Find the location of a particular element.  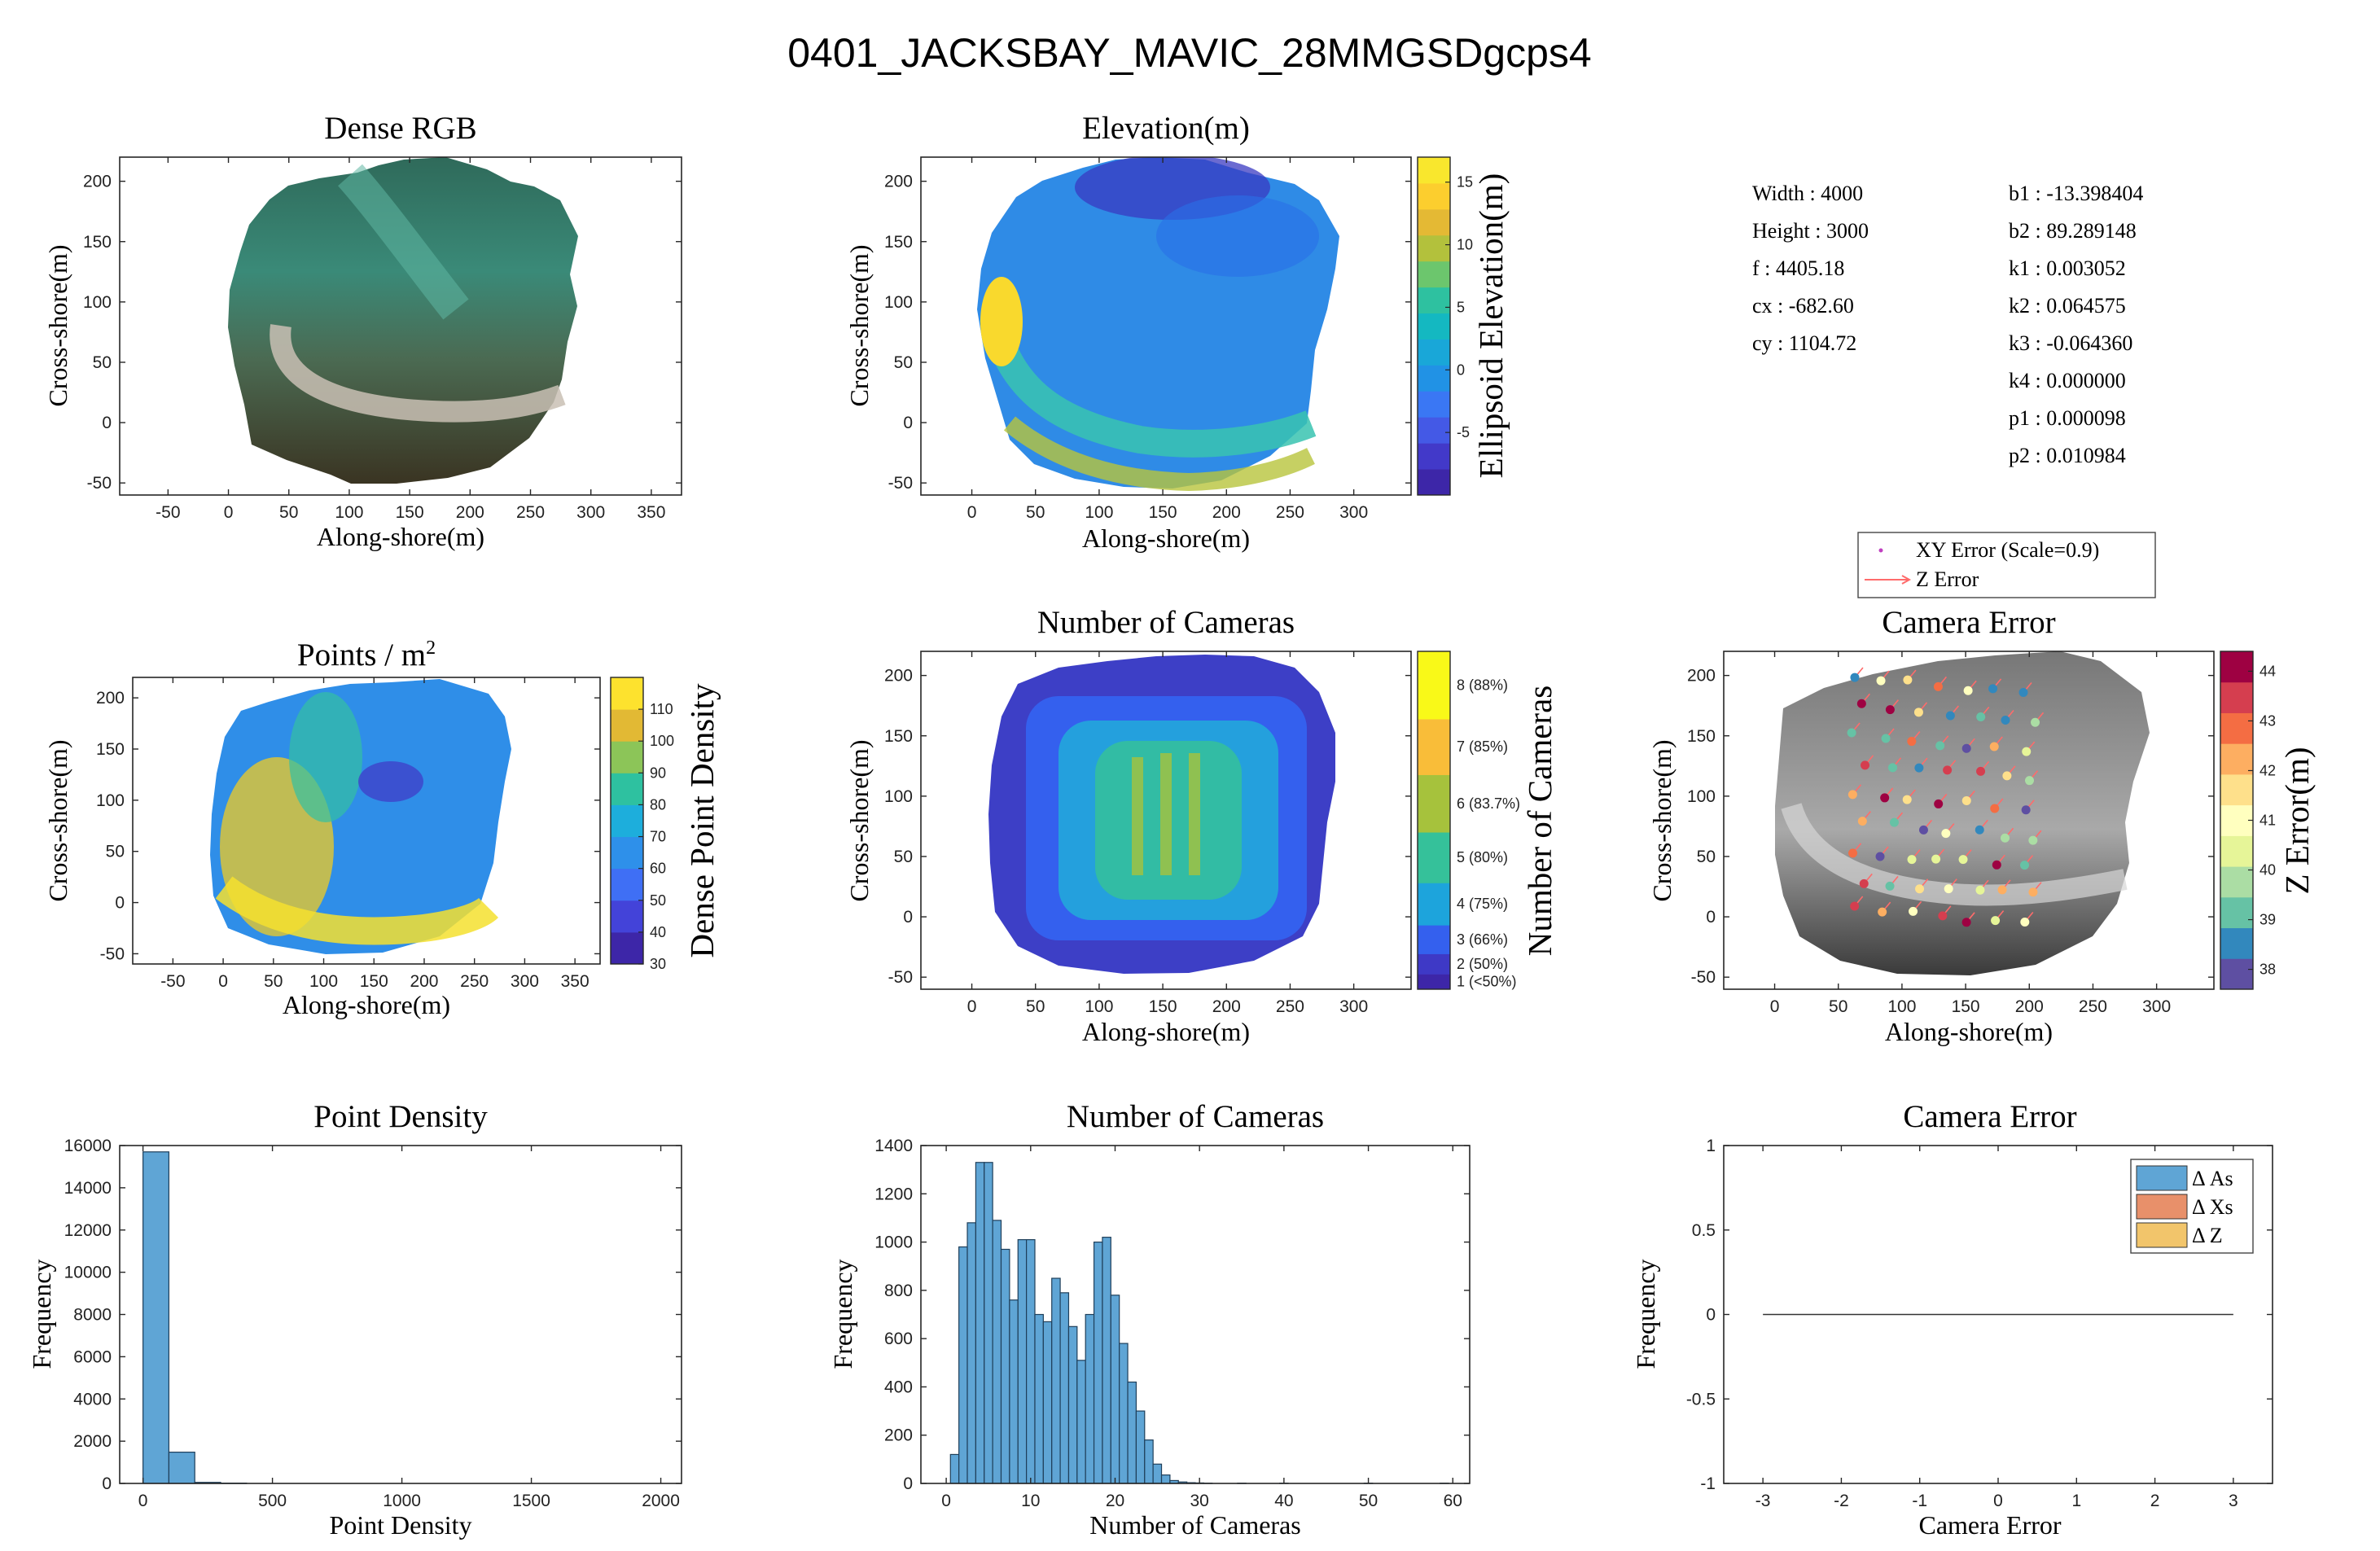

colorbar-tick-label: 43 is located at coordinates (2267, 720).